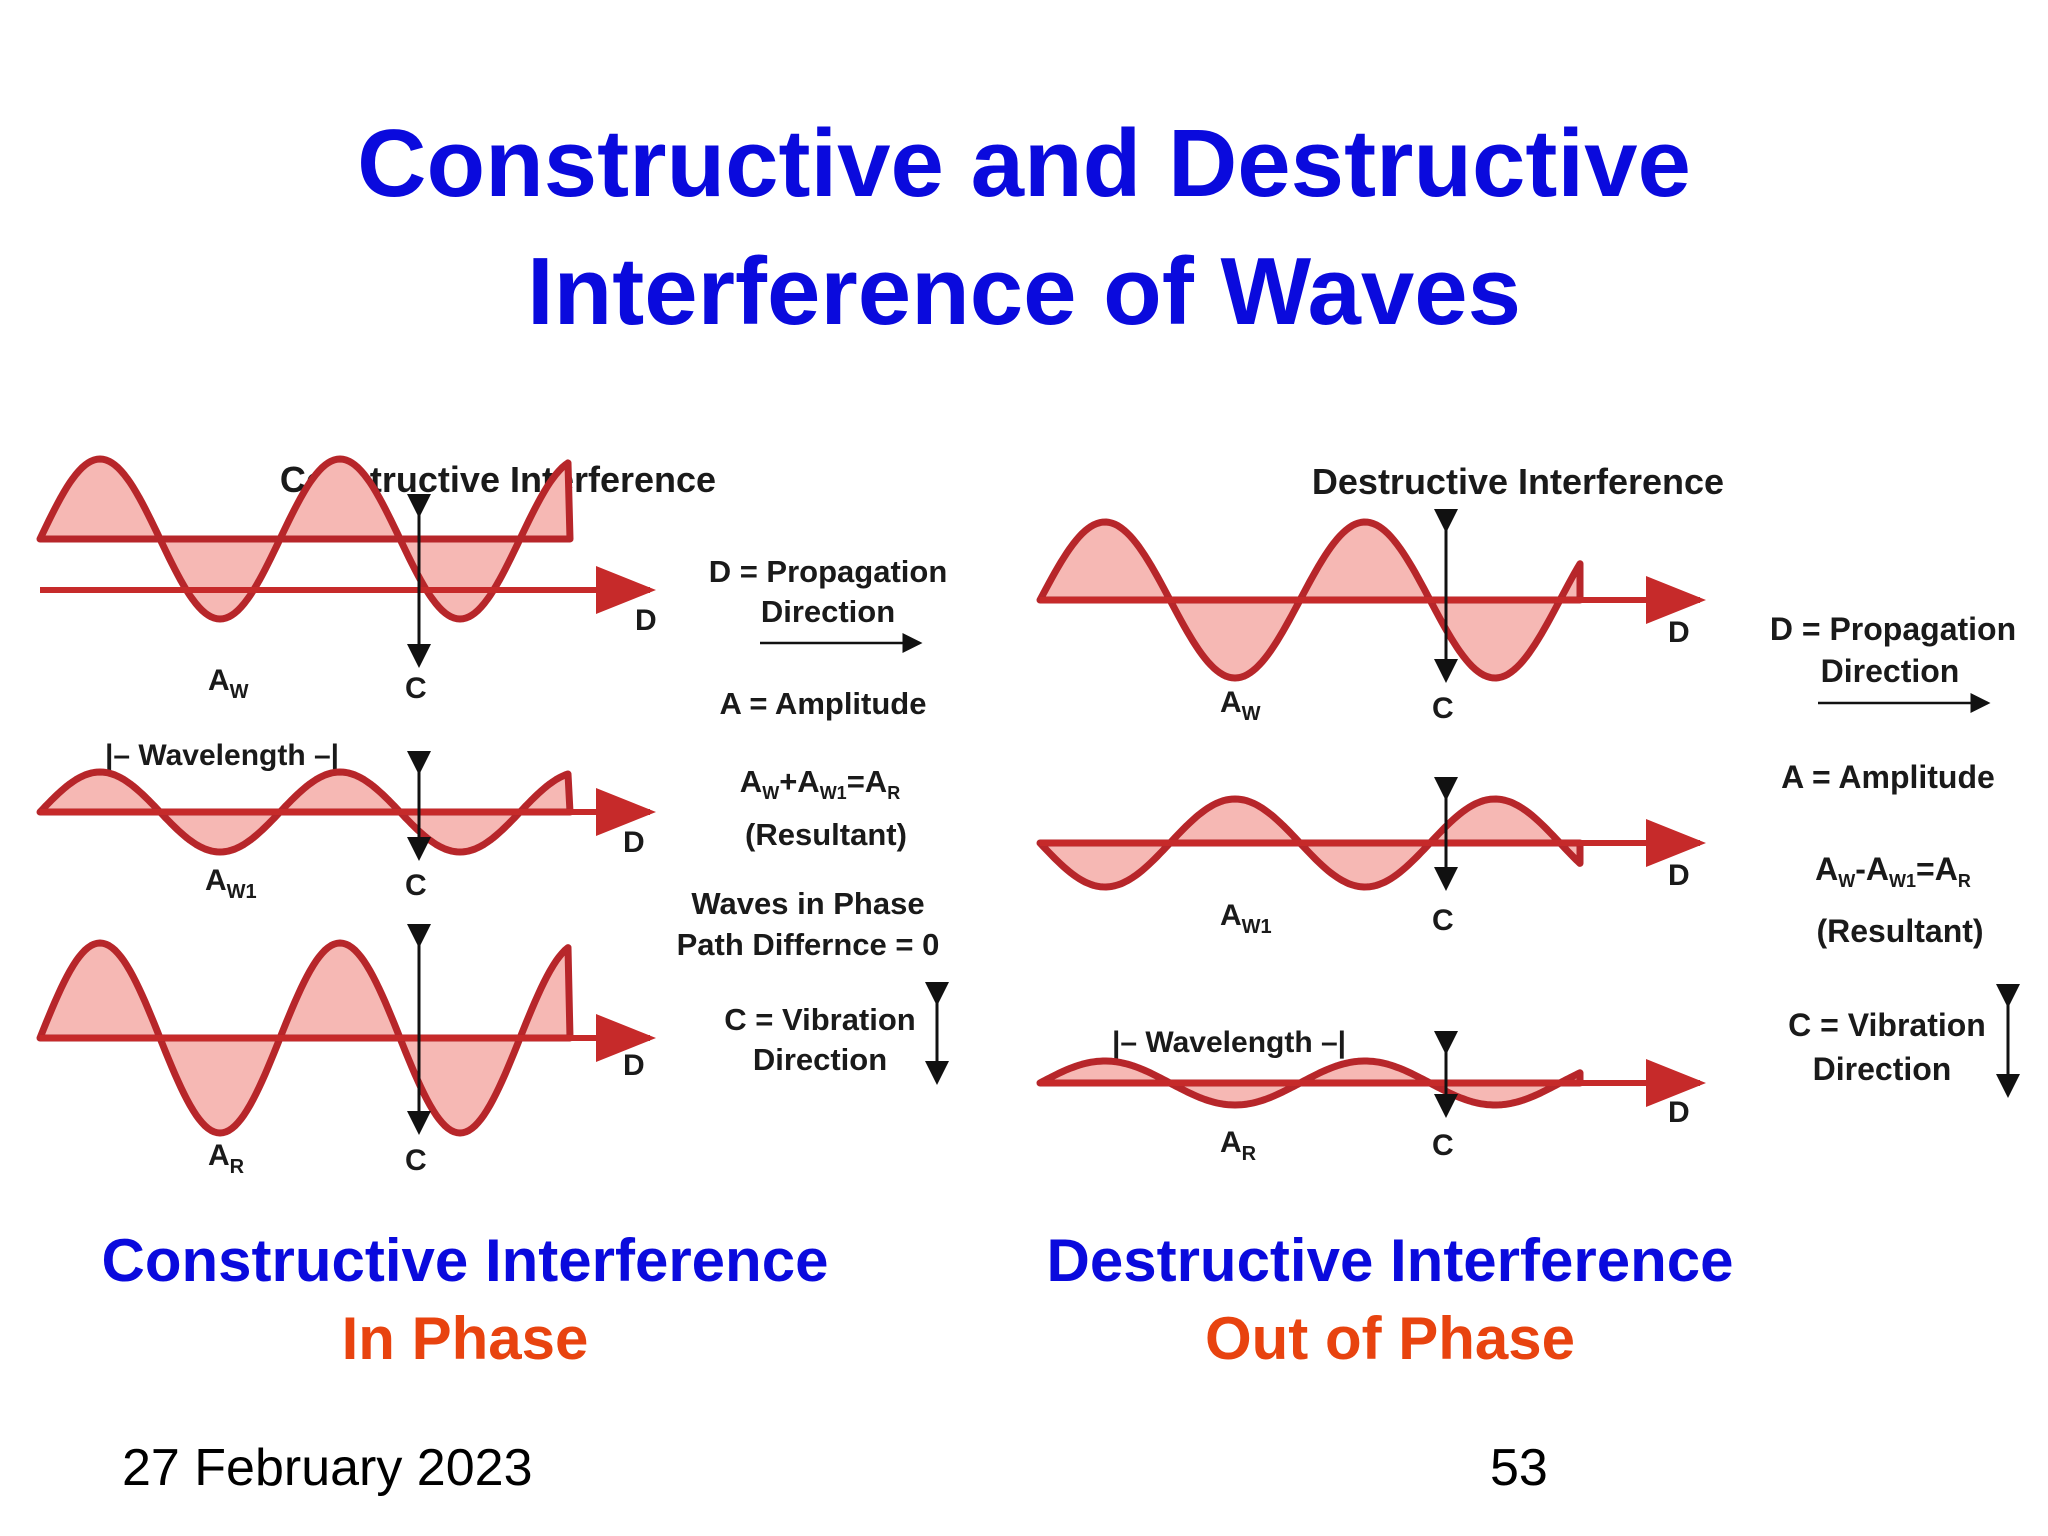 The width and height of the screenshot is (2048, 1536). I want to click on destructive-wave2-a: A, so click(1231, 915).